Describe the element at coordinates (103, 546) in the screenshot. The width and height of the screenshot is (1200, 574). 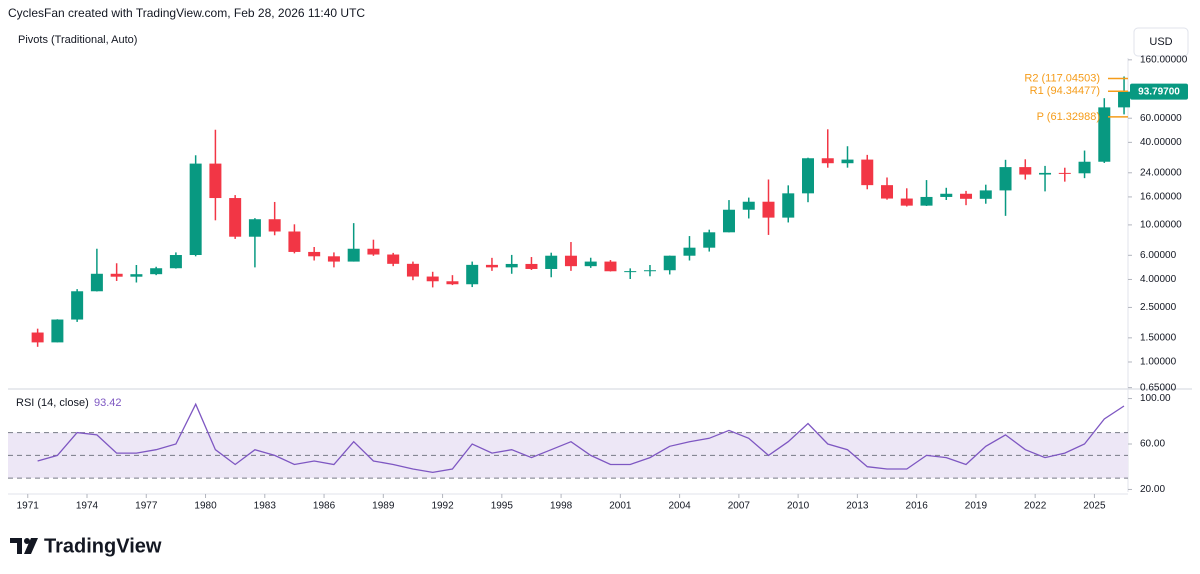
I see `brand: TradingView` at that location.